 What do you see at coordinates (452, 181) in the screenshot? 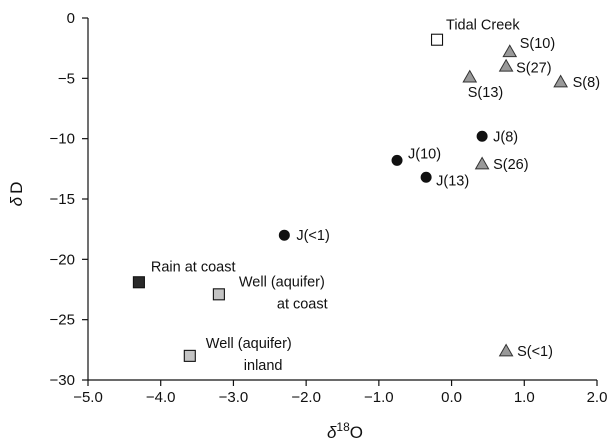
I see `data-label: J(13)` at bounding box center [452, 181].